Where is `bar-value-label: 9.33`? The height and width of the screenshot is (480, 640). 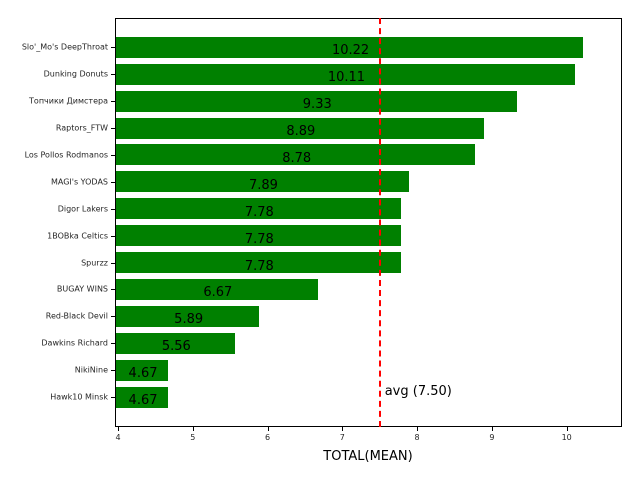 bar-value-label: 9.33 is located at coordinates (317, 105).